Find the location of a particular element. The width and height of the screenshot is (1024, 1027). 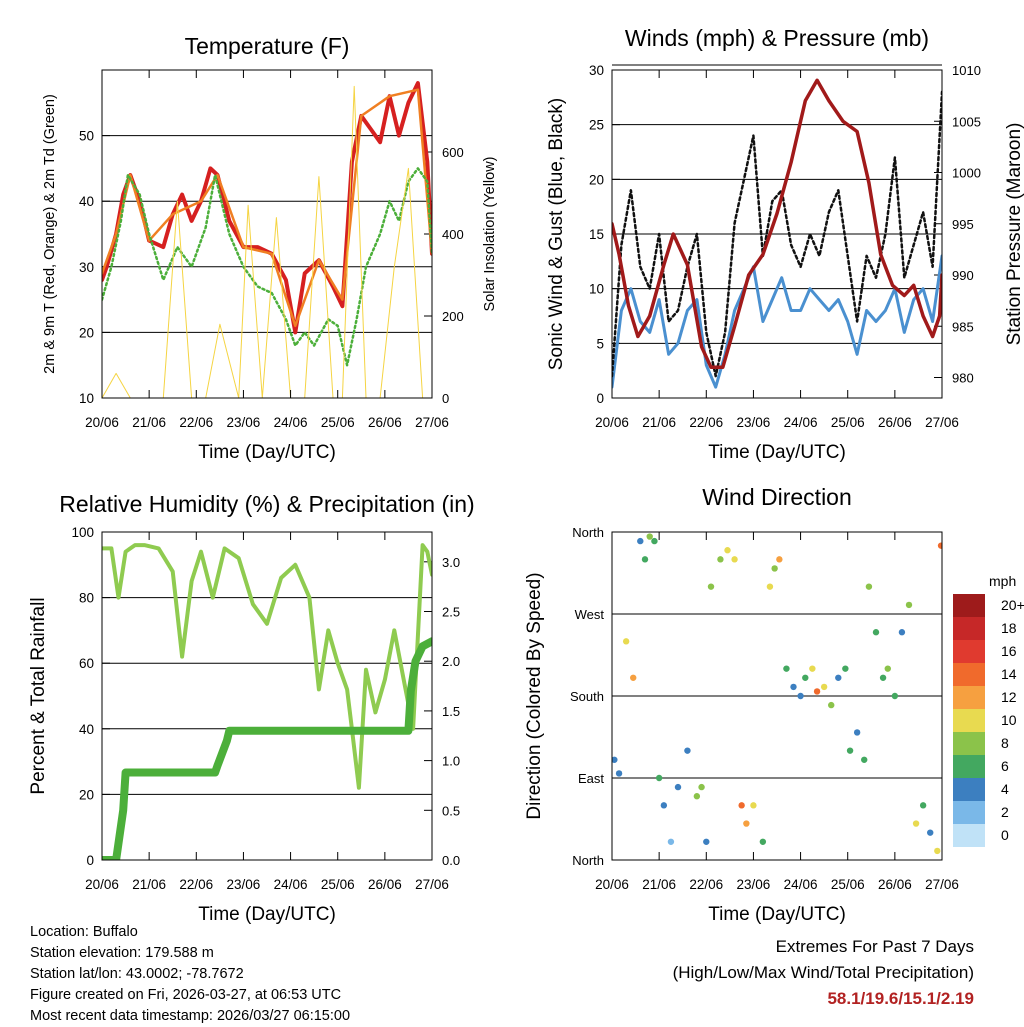

y-right-tick-label: 400 is located at coordinates (453, 234).